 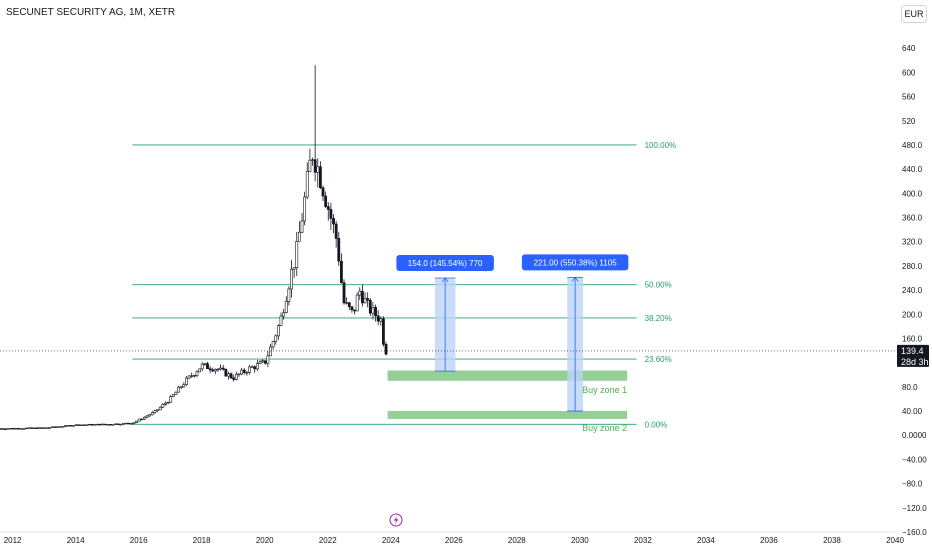 What do you see at coordinates (396, 520) in the screenshot?
I see `earnings-event-marker` at bounding box center [396, 520].